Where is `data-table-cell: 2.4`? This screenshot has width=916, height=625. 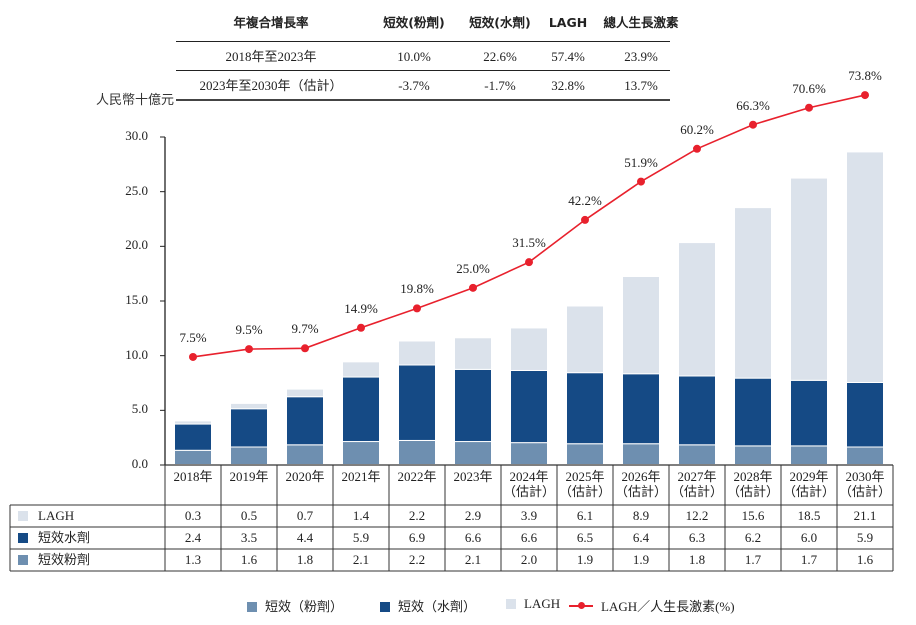 data-table-cell: 2.4 is located at coordinates (193, 537).